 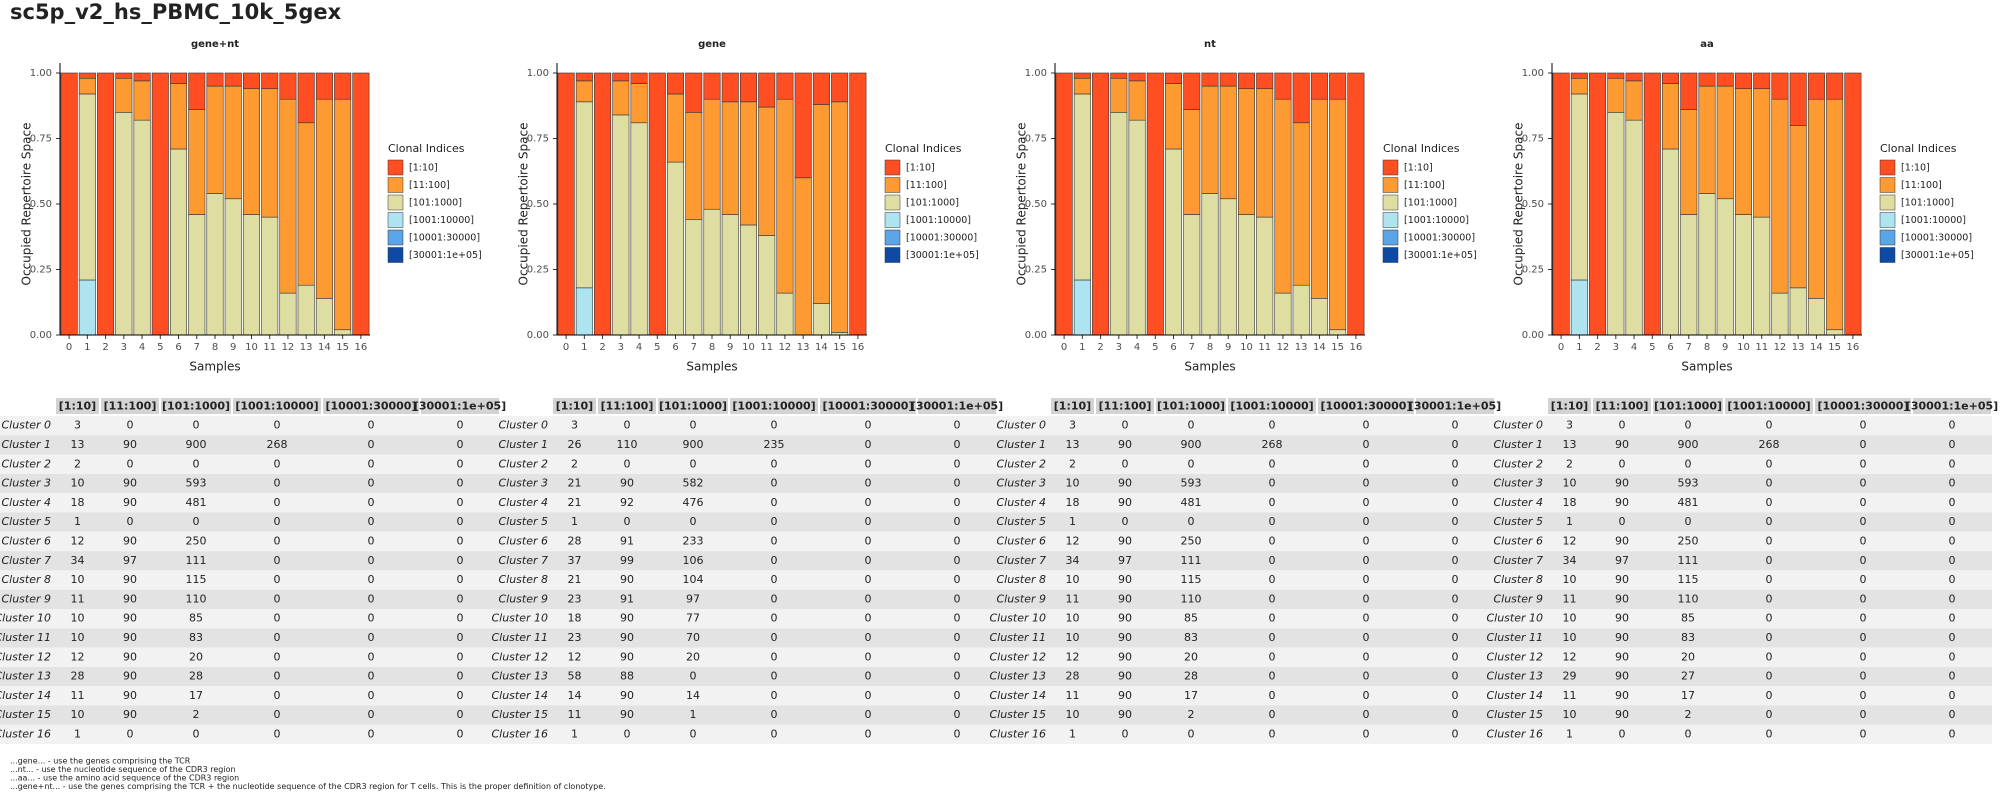 I want to click on table-cell: 91, so click(x=627, y=598).